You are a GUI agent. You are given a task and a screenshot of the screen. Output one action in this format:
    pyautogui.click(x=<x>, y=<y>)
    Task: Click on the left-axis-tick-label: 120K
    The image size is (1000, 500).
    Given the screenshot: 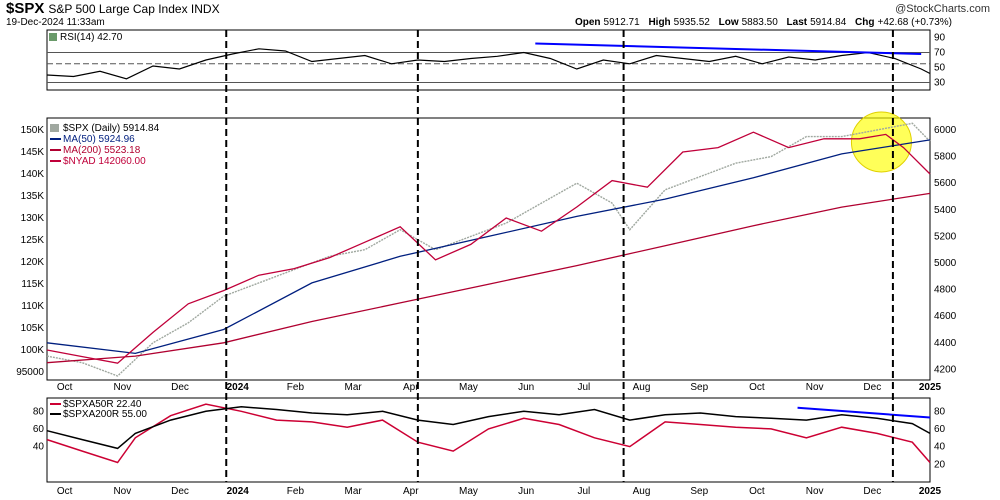 What is the action you would take?
    pyautogui.click(x=33, y=262)
    